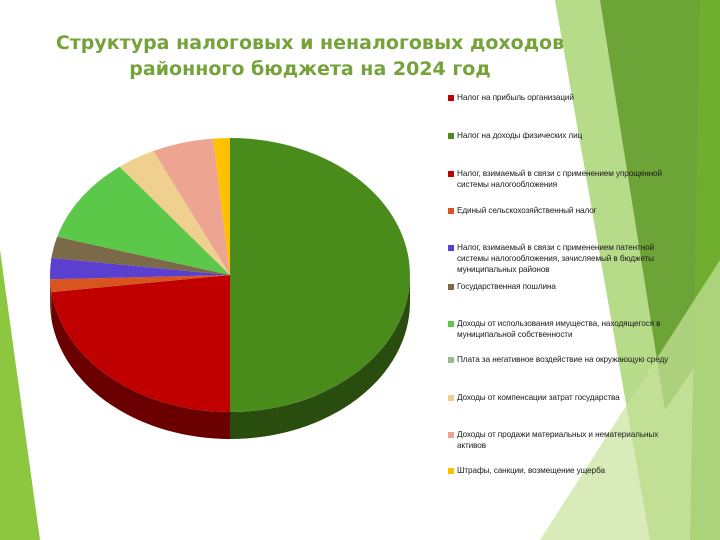  I want to click on legend-item: Государственная пошлина, so click(564, 286).